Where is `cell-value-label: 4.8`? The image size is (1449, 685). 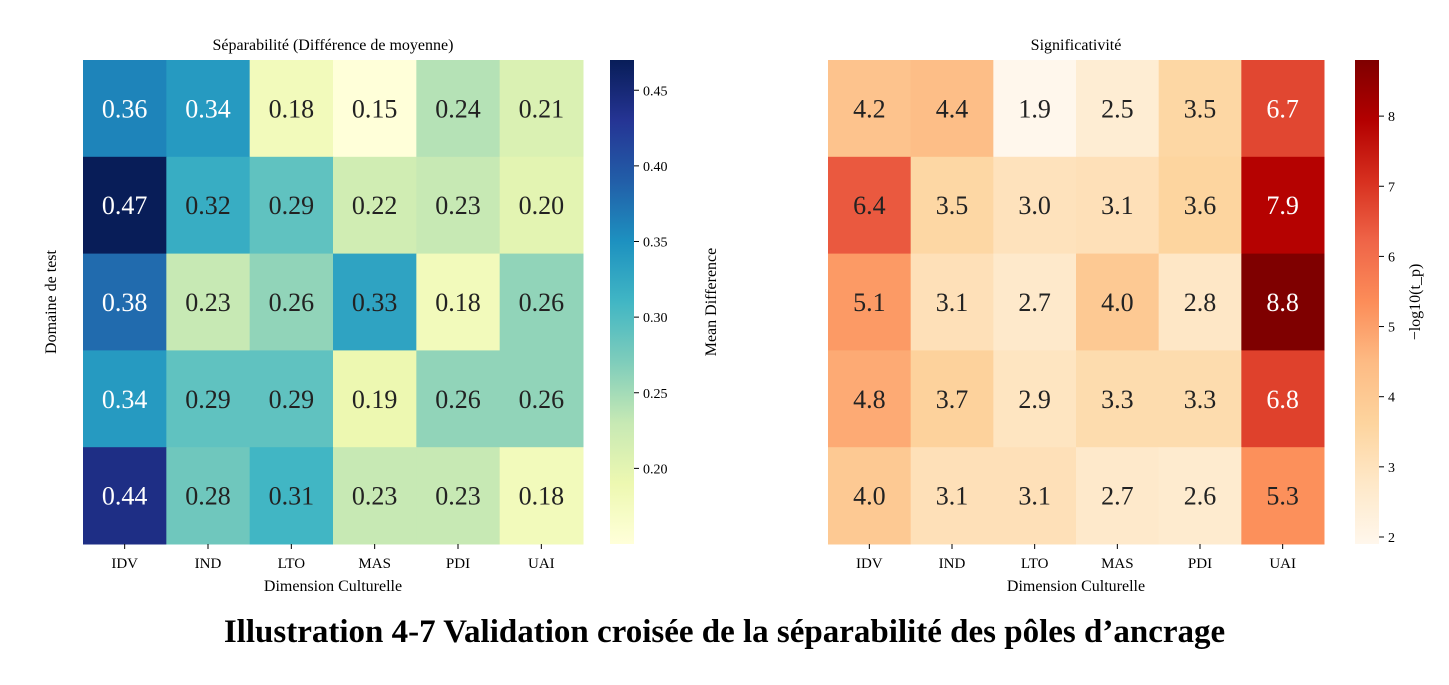 cell-value-label: 4.8 is located at coordinates (869, 399).